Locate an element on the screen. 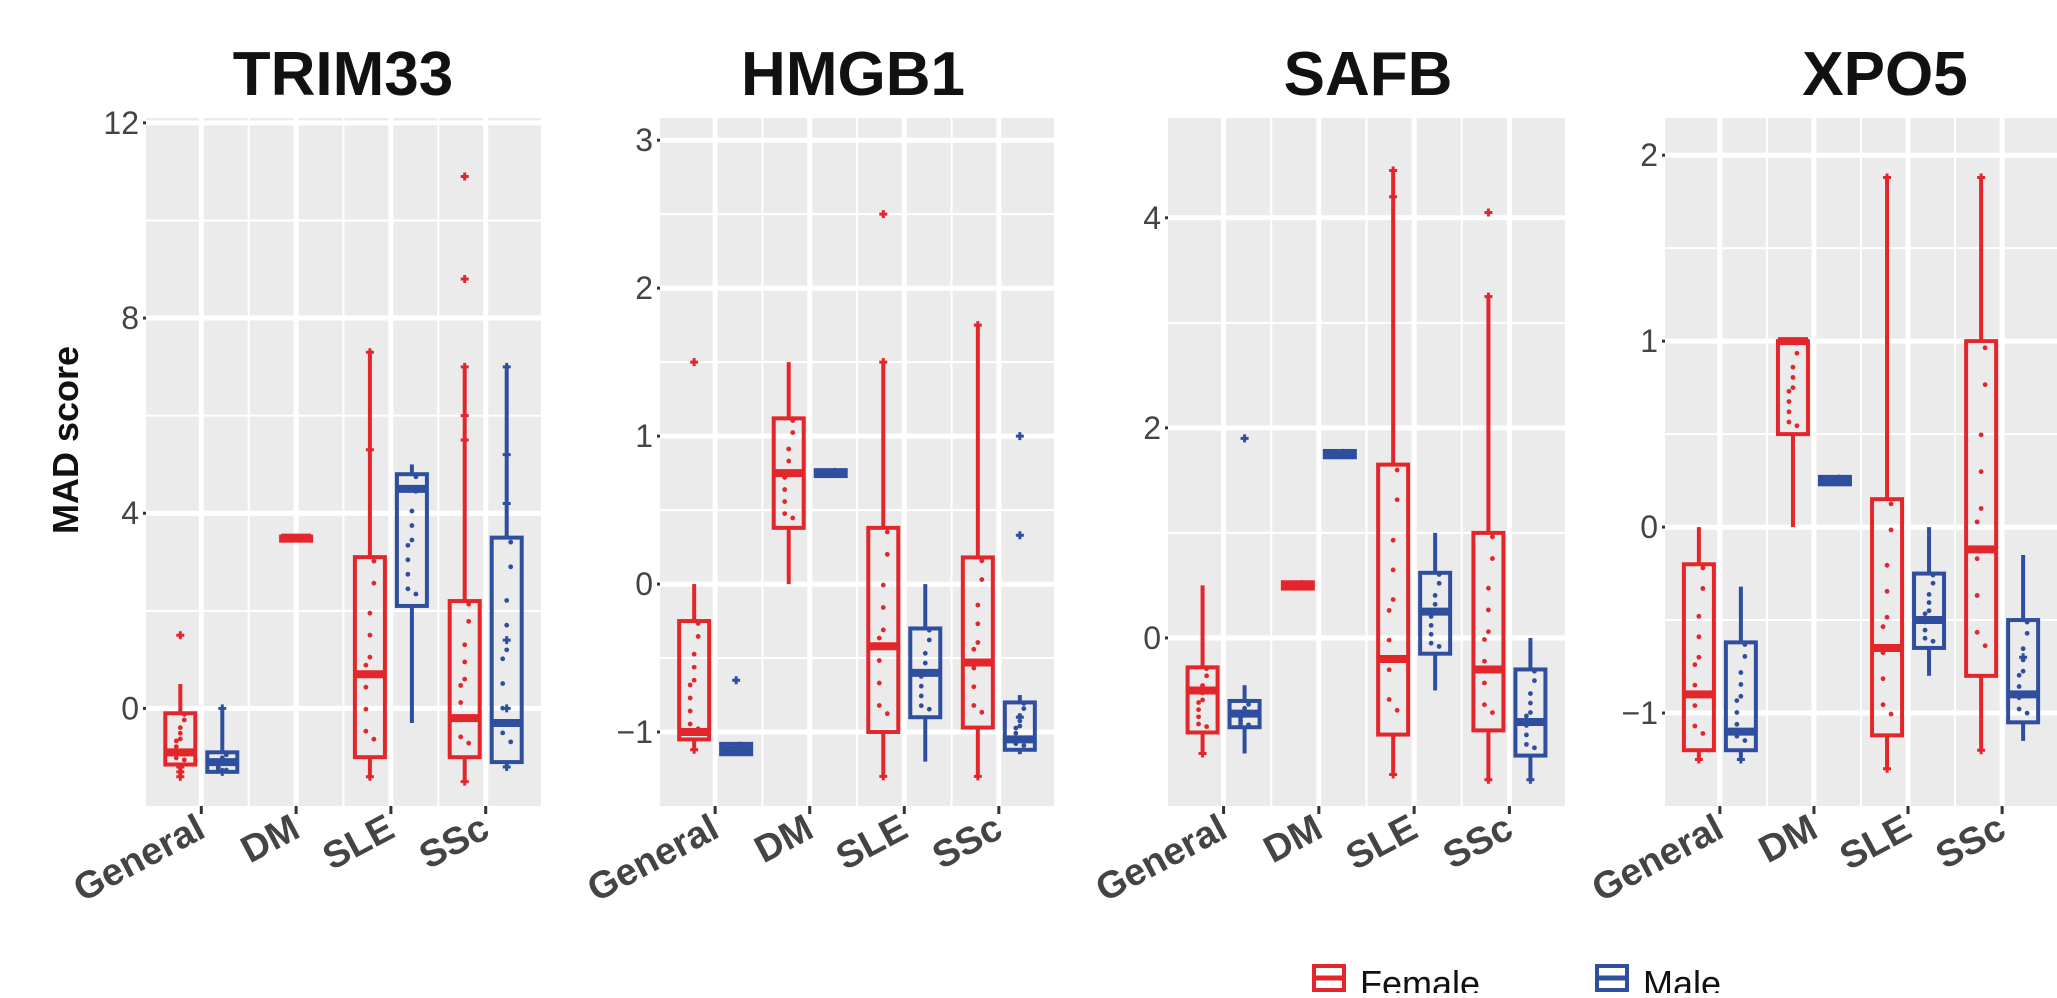 This screenshot has width=2057, height=998. panel-title: XPO5 is located at coordinates (1884, 74).